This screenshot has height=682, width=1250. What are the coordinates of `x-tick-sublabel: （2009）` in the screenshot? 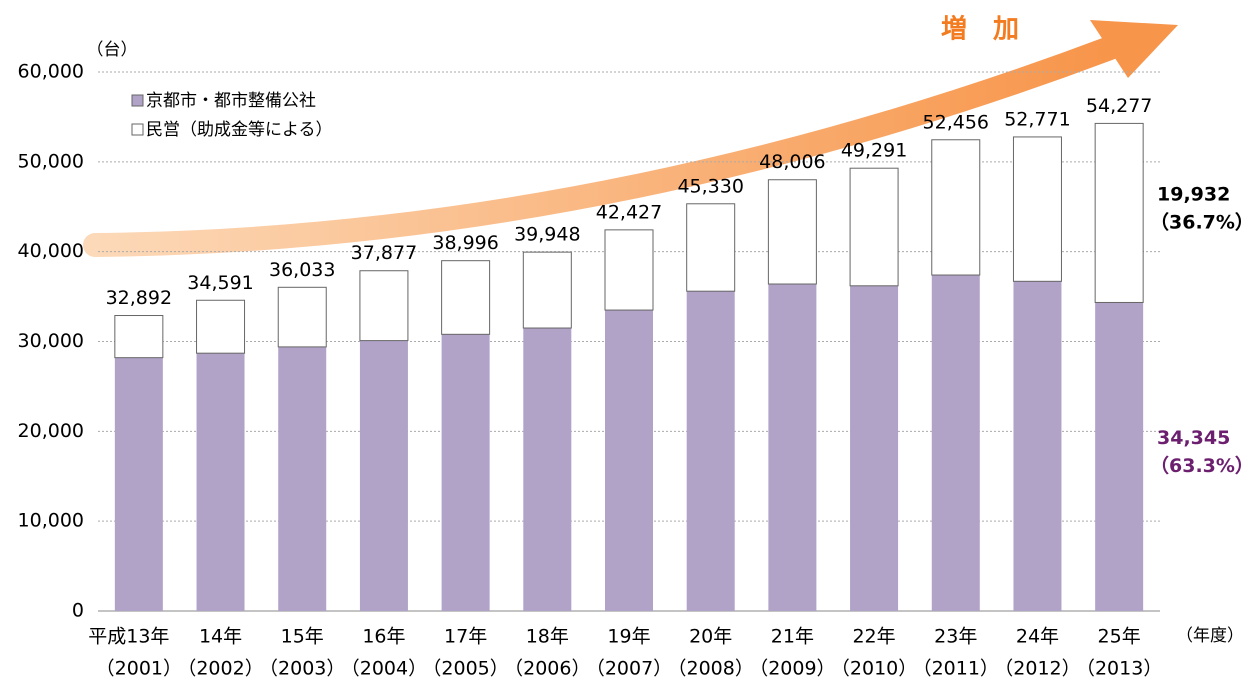 It's located at (792, 669).